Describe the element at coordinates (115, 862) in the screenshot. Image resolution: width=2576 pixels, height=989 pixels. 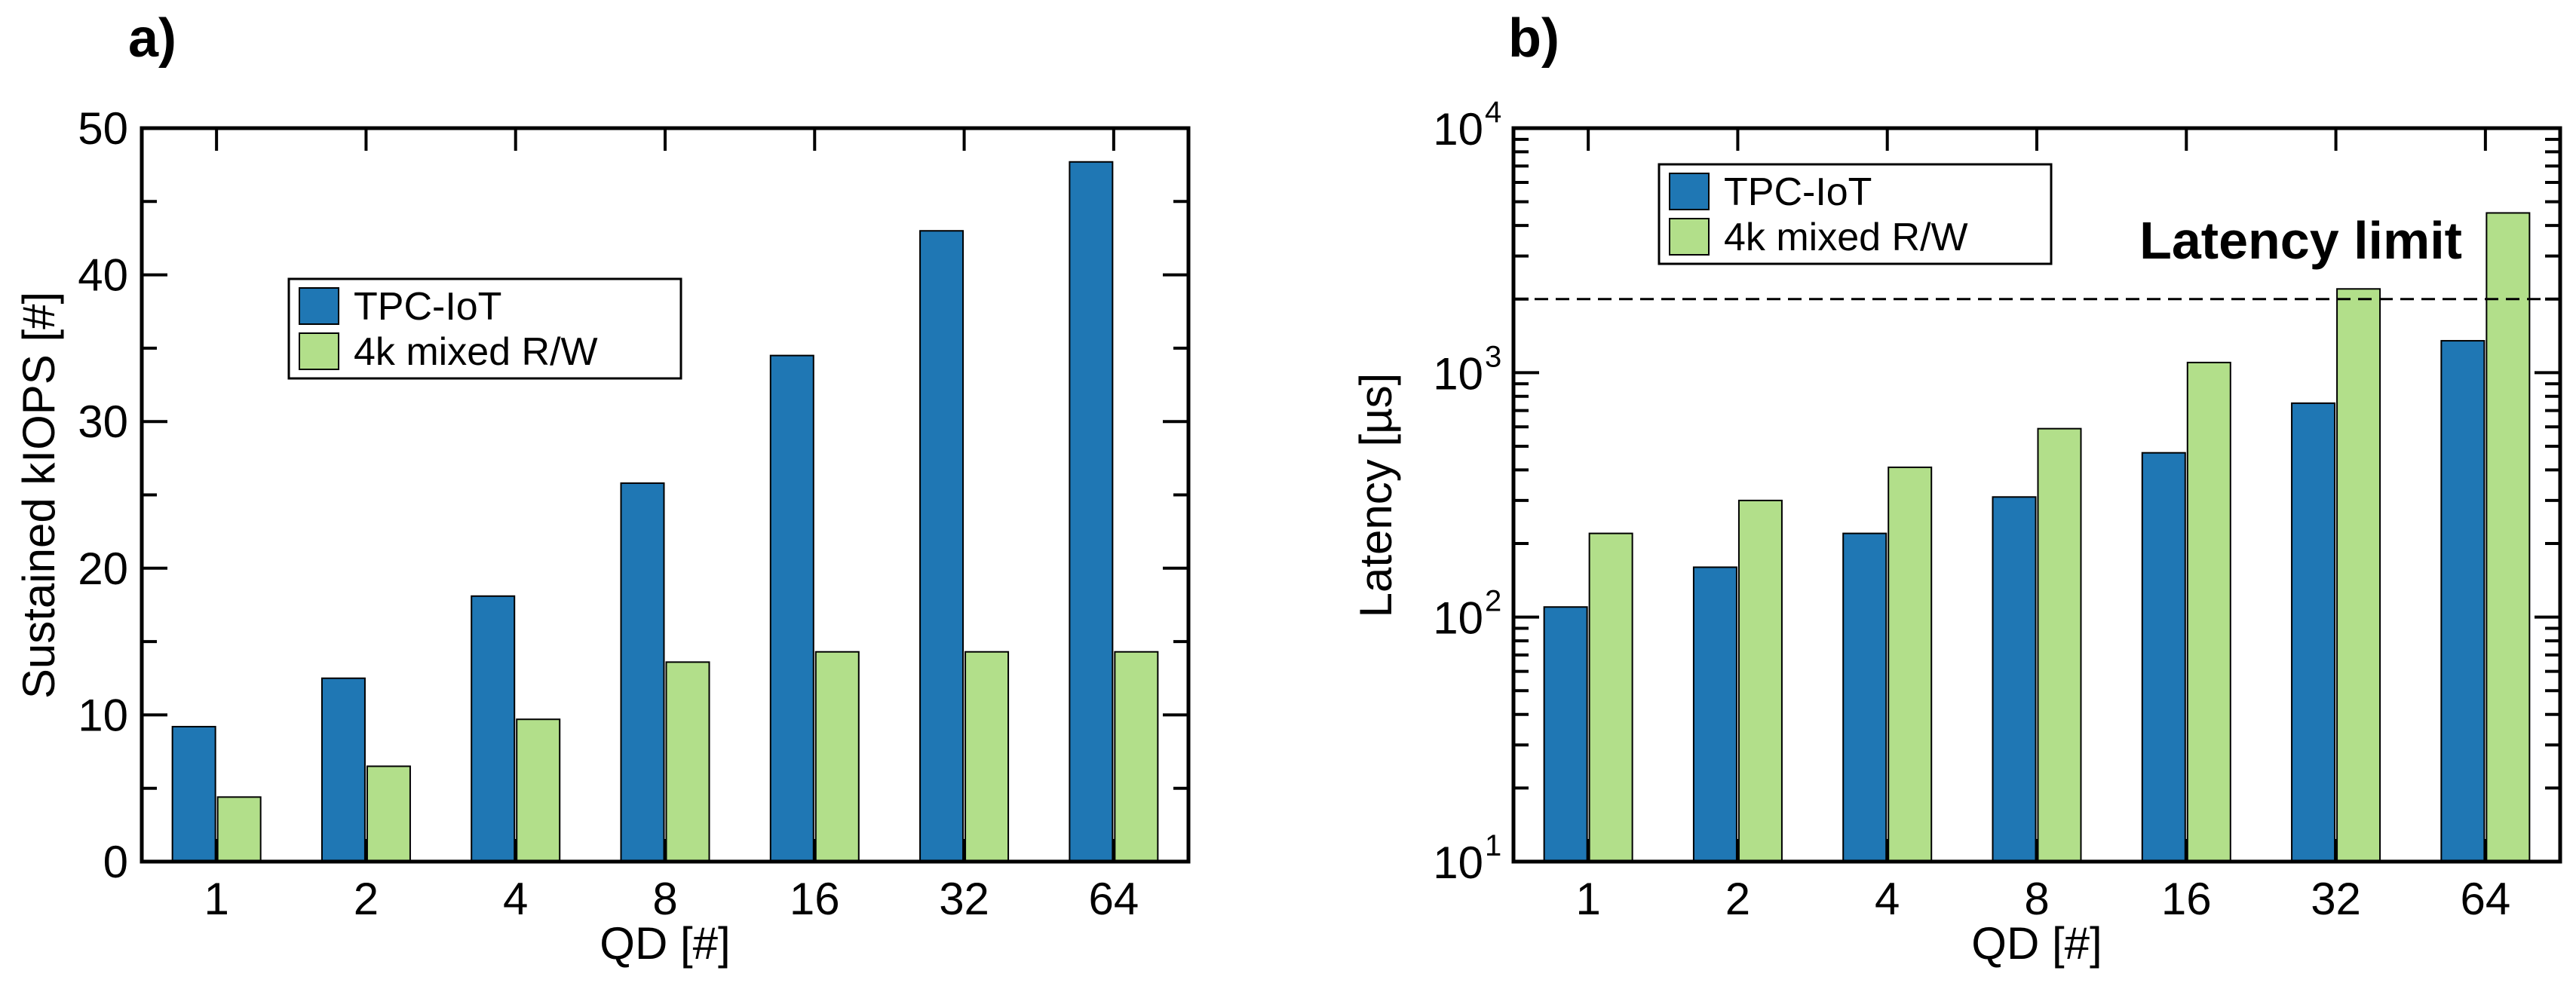
I see `y-tick-label: 0` at that location.